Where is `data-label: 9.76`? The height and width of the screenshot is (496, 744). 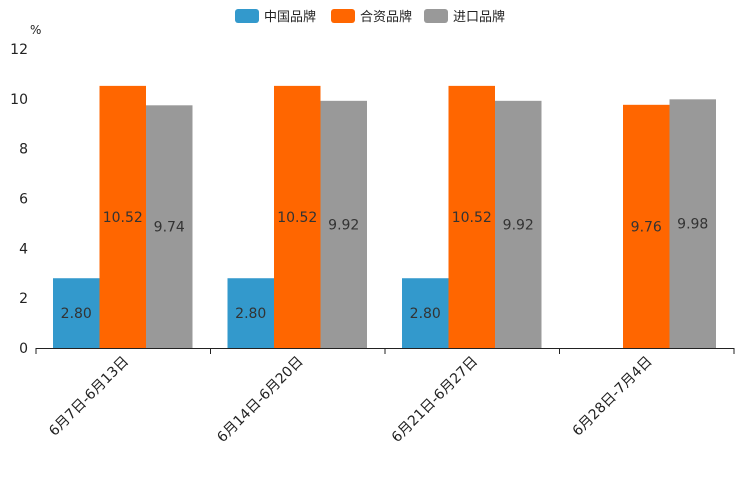 data-label: 9.76 is located at coordinates (646, 227).